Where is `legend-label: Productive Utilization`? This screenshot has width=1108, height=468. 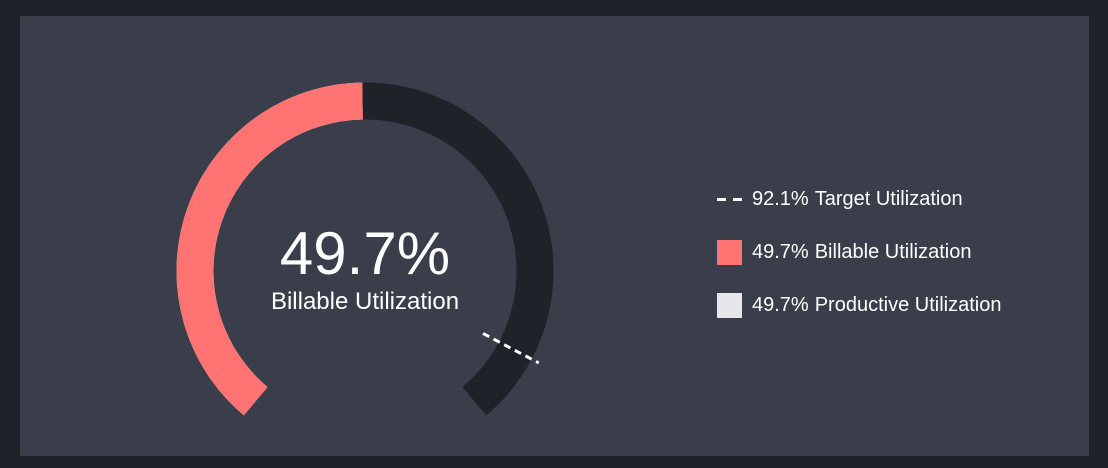
legend-label: Productive Utilization is located at coordinates (908, 304).